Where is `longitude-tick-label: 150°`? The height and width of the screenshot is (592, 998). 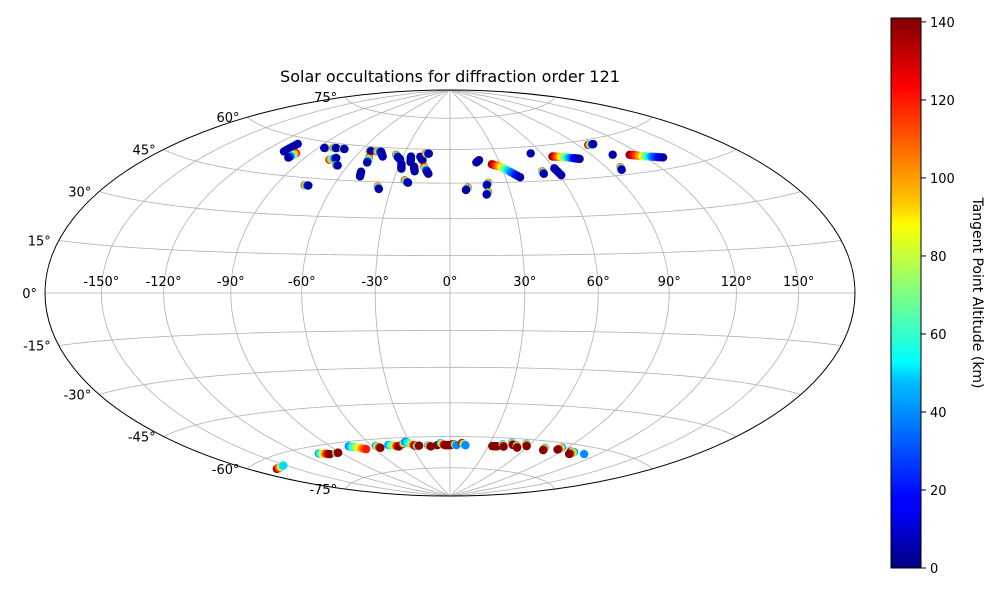 longitude-tick-label: 150° is located at coordinates (798, 282).